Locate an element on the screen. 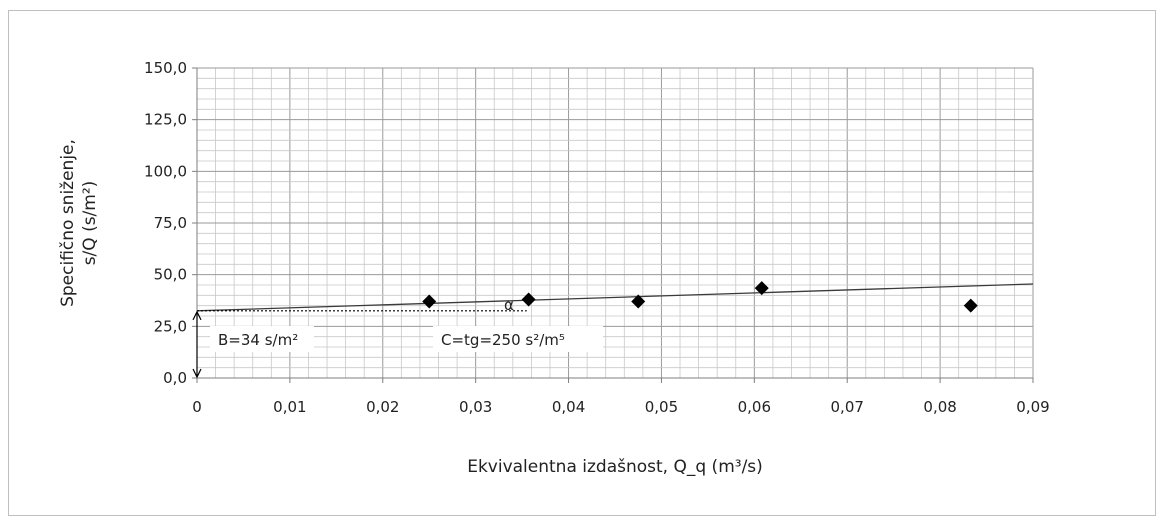 The width and height of the screenshot is (1164, 524). c-label-box is located at coordinates (518, 339).